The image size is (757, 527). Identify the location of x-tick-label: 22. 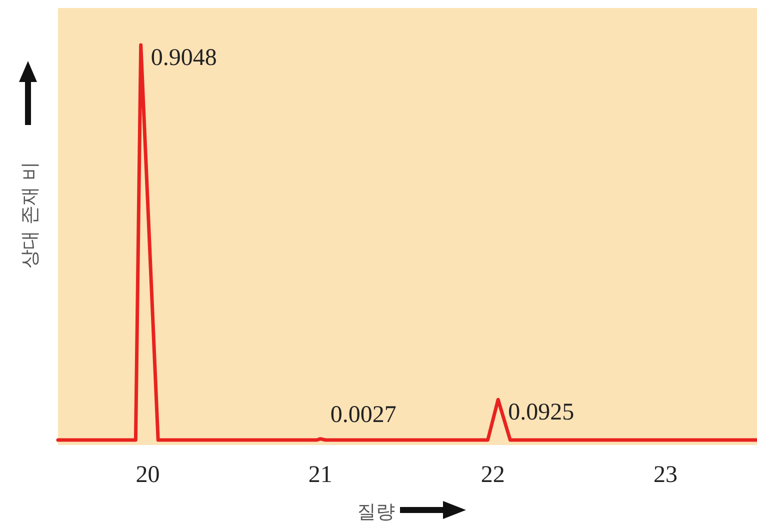
(492, 475).